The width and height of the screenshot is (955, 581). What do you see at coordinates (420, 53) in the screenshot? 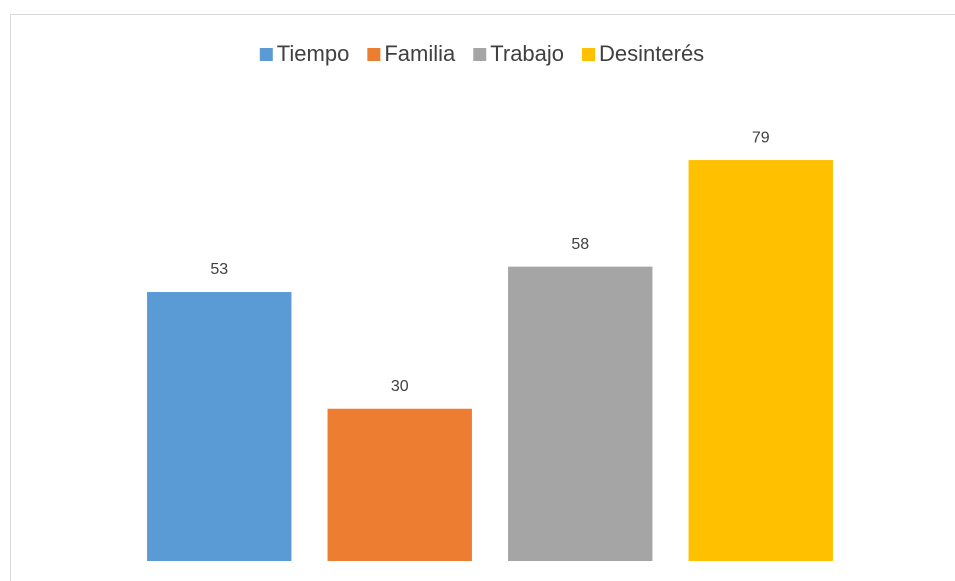
I see `legend-label: Familia` at bounding box center [420, 53].